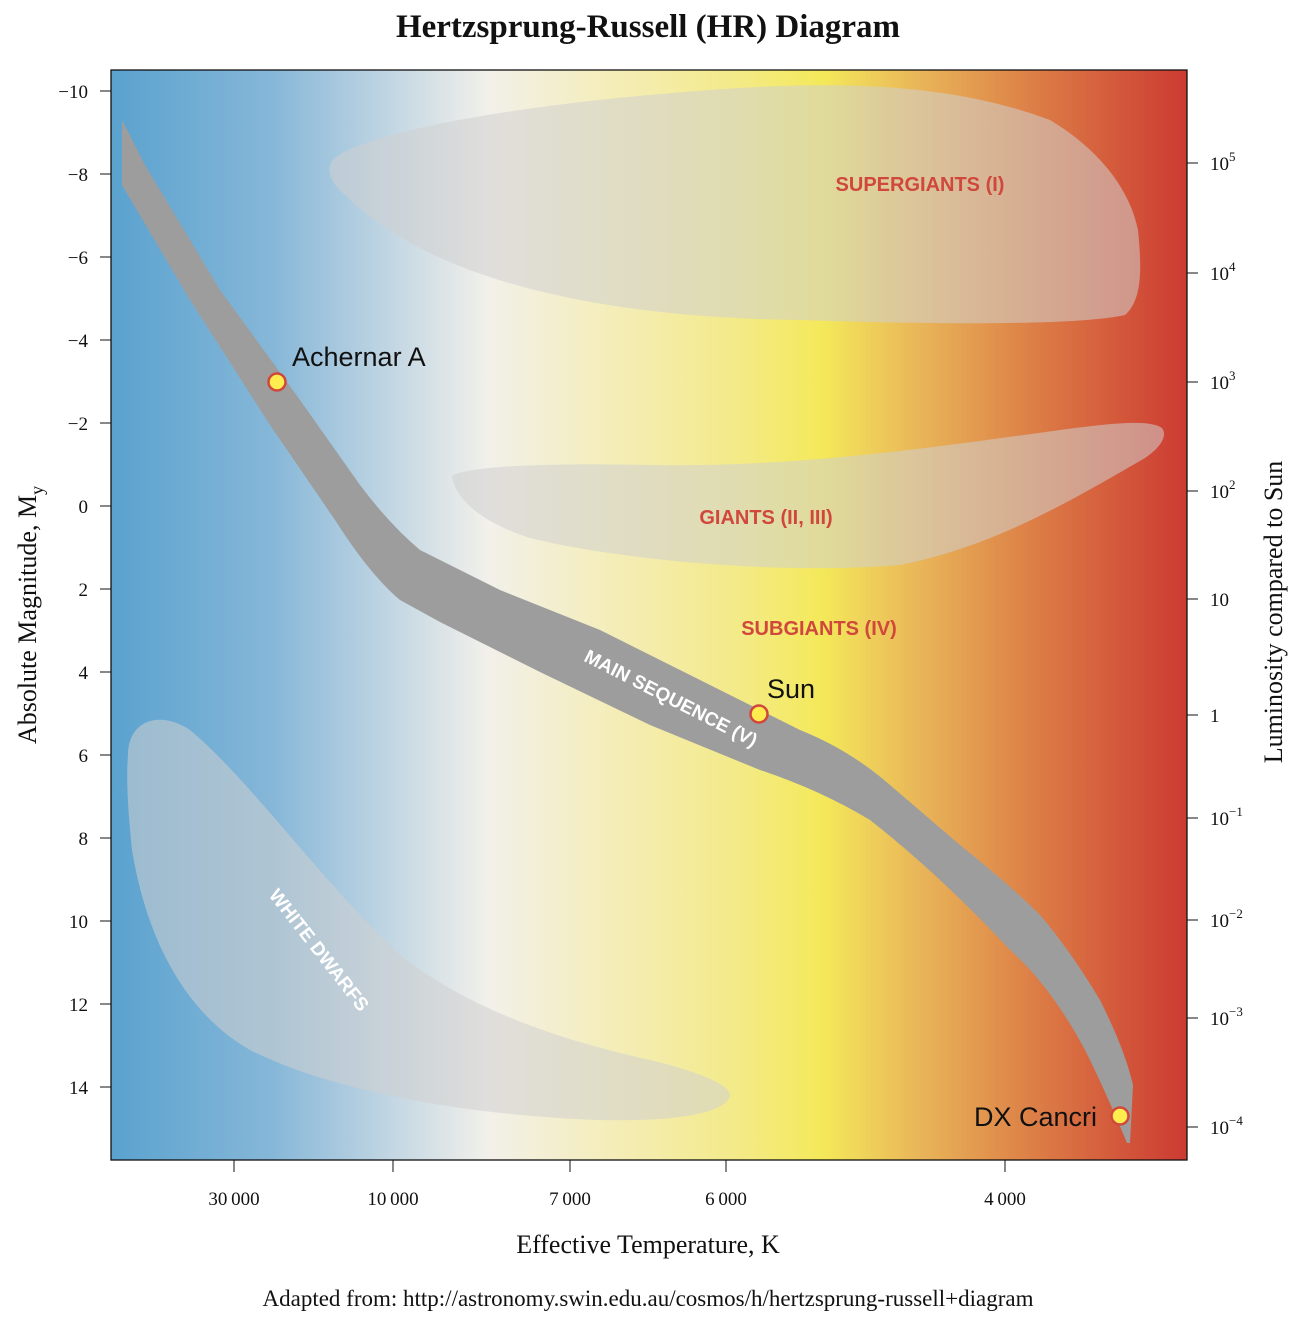  Describe the element at coordinates (570, 1199) in the screenshot. I see `bottom-tick-label: 7 000` at that location.